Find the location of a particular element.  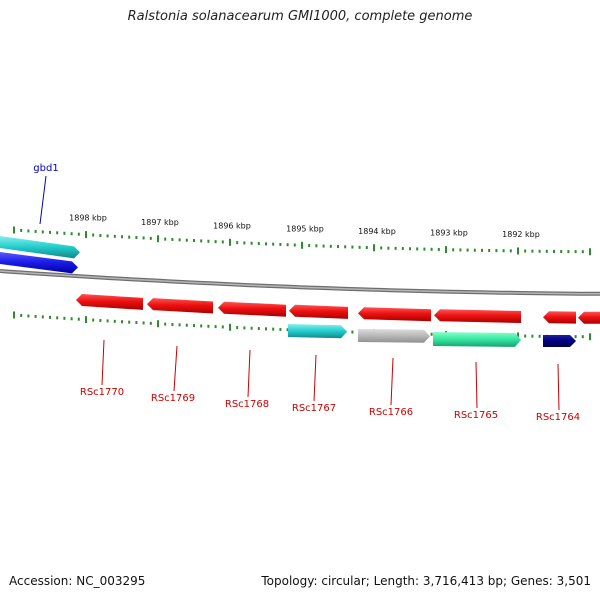

gene-label: gbd1 is located at coordinates (45, 168).